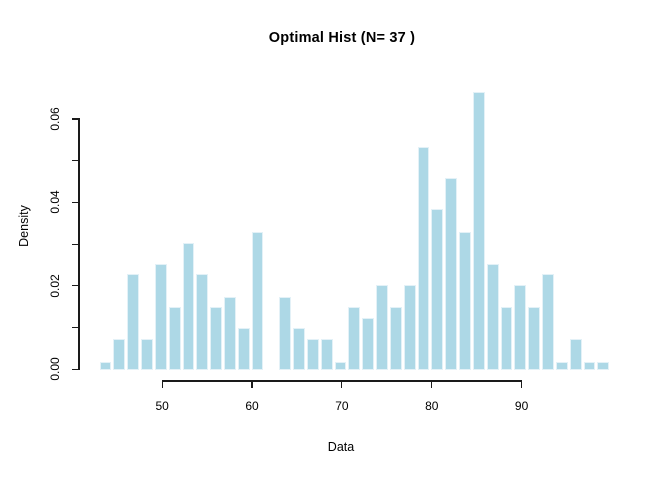 The width and height of the screenshot is (672, 480). What do you see at coordinates (55, 286) in the screenshot?
I see `y-tick-label: 0.02` at bounding box center [55, 286].